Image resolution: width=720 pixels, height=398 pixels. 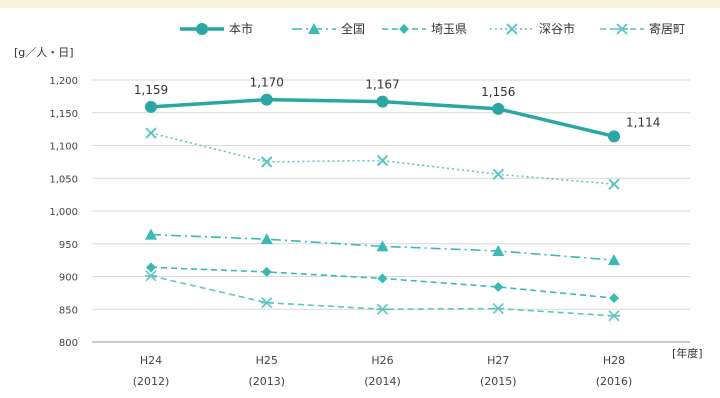 What do you see at coordinates (216, 28) in the screenshot?
I see `legend-item: 本市` at bounding box center [216, 28].